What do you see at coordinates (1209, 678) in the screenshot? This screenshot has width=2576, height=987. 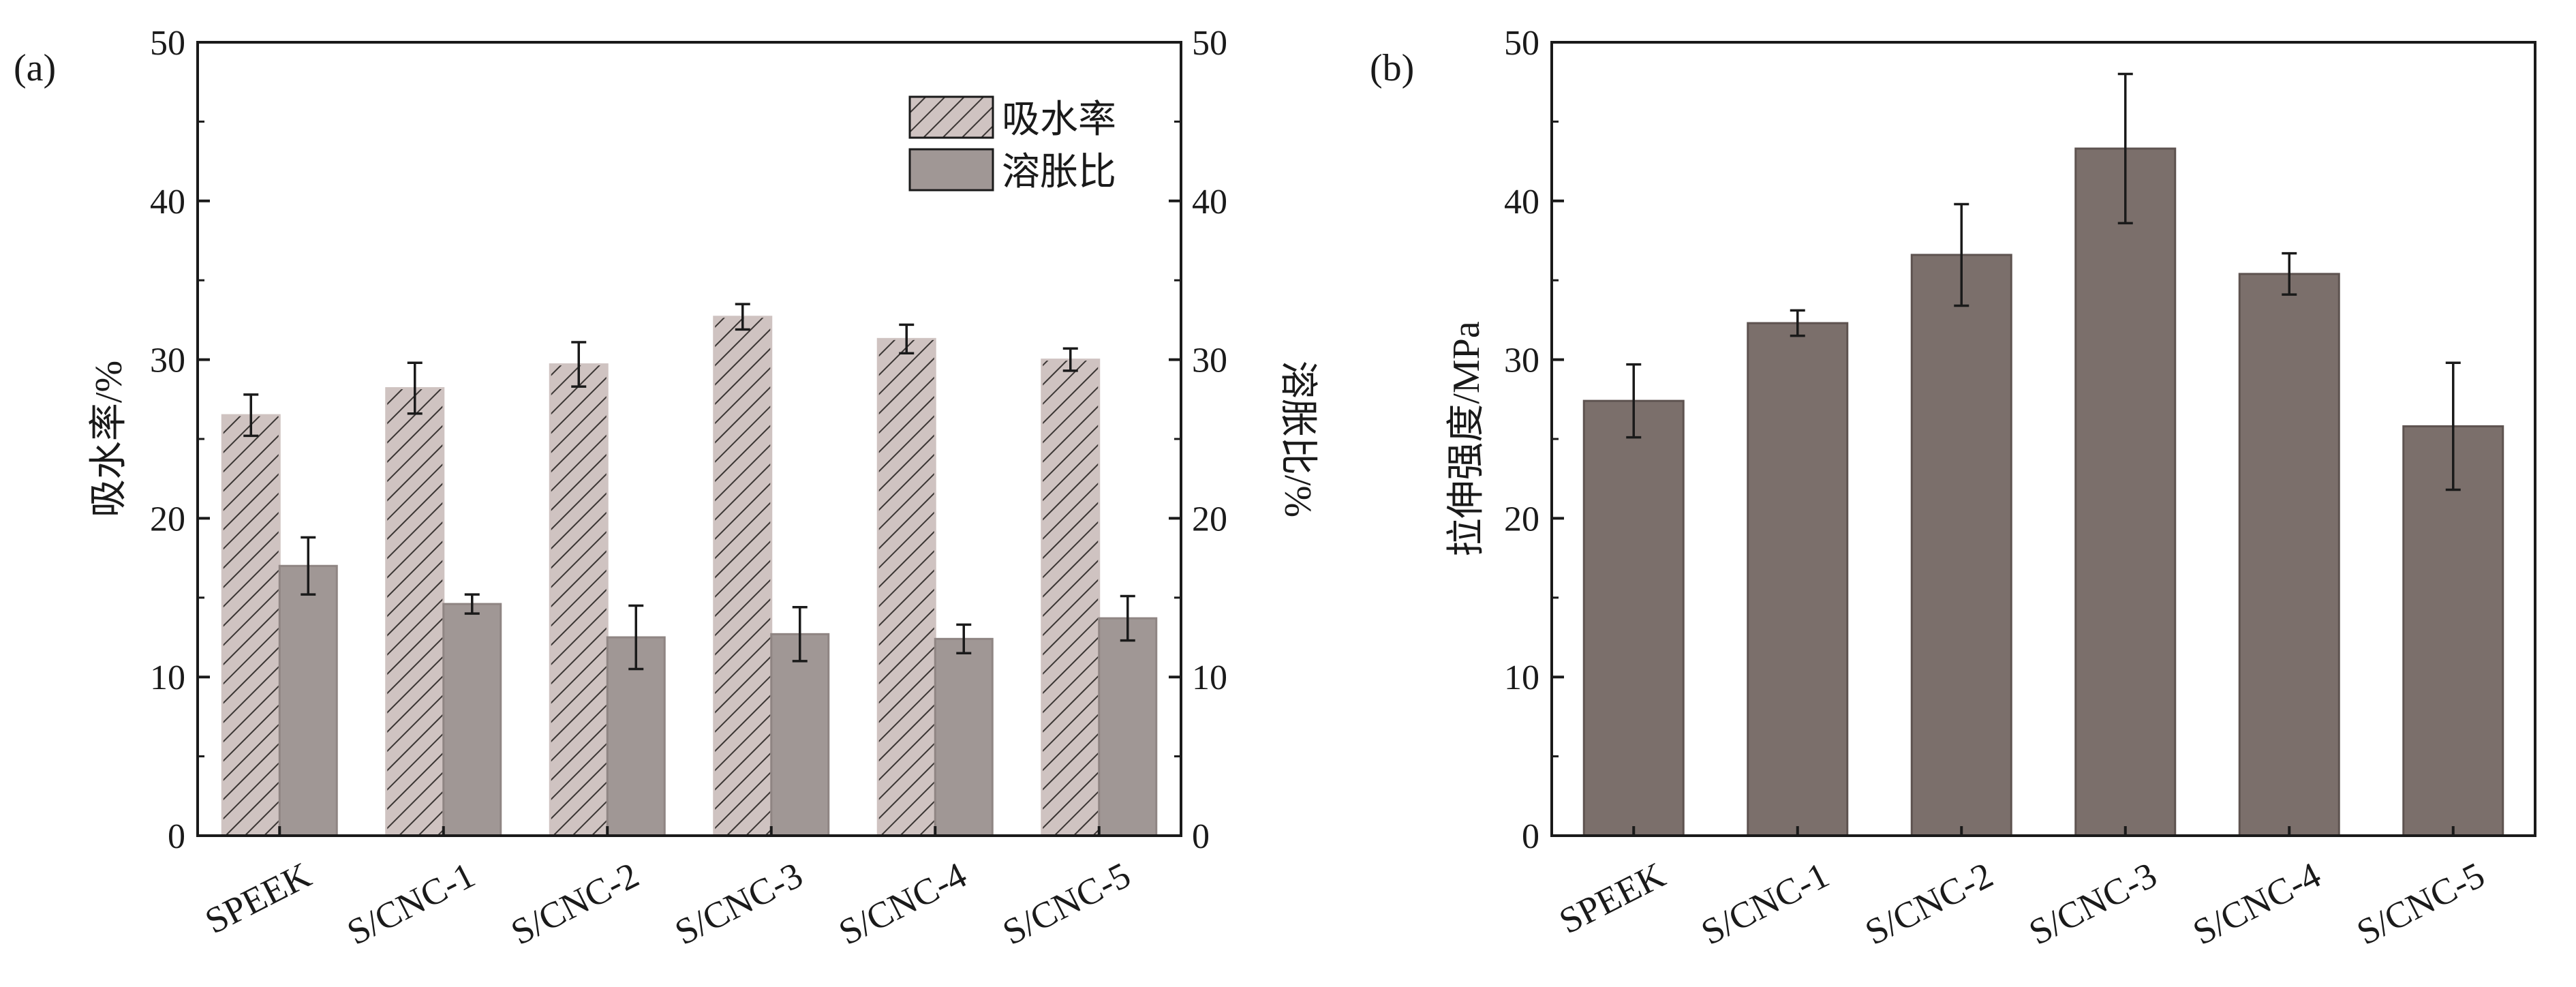 I see `y-tick-label-right: 10` at bounding box center [1209, 678].